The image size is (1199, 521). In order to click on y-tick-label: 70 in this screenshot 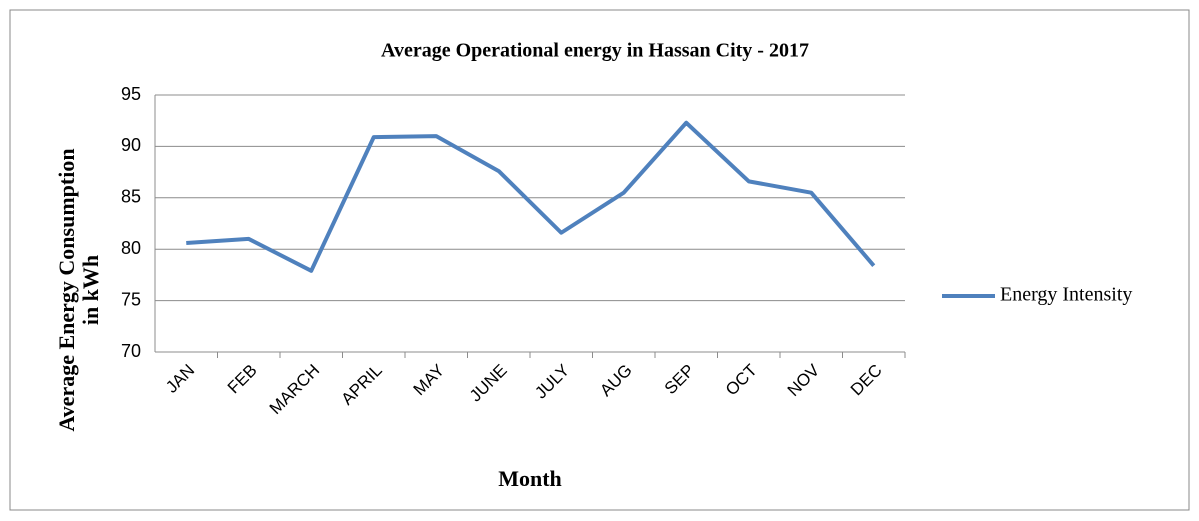, I will do `click(131, 351)`.